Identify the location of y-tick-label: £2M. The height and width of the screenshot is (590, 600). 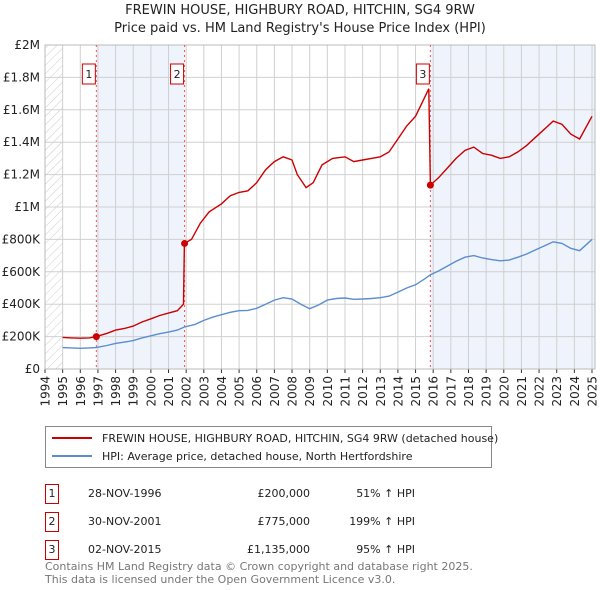
(27, 45).